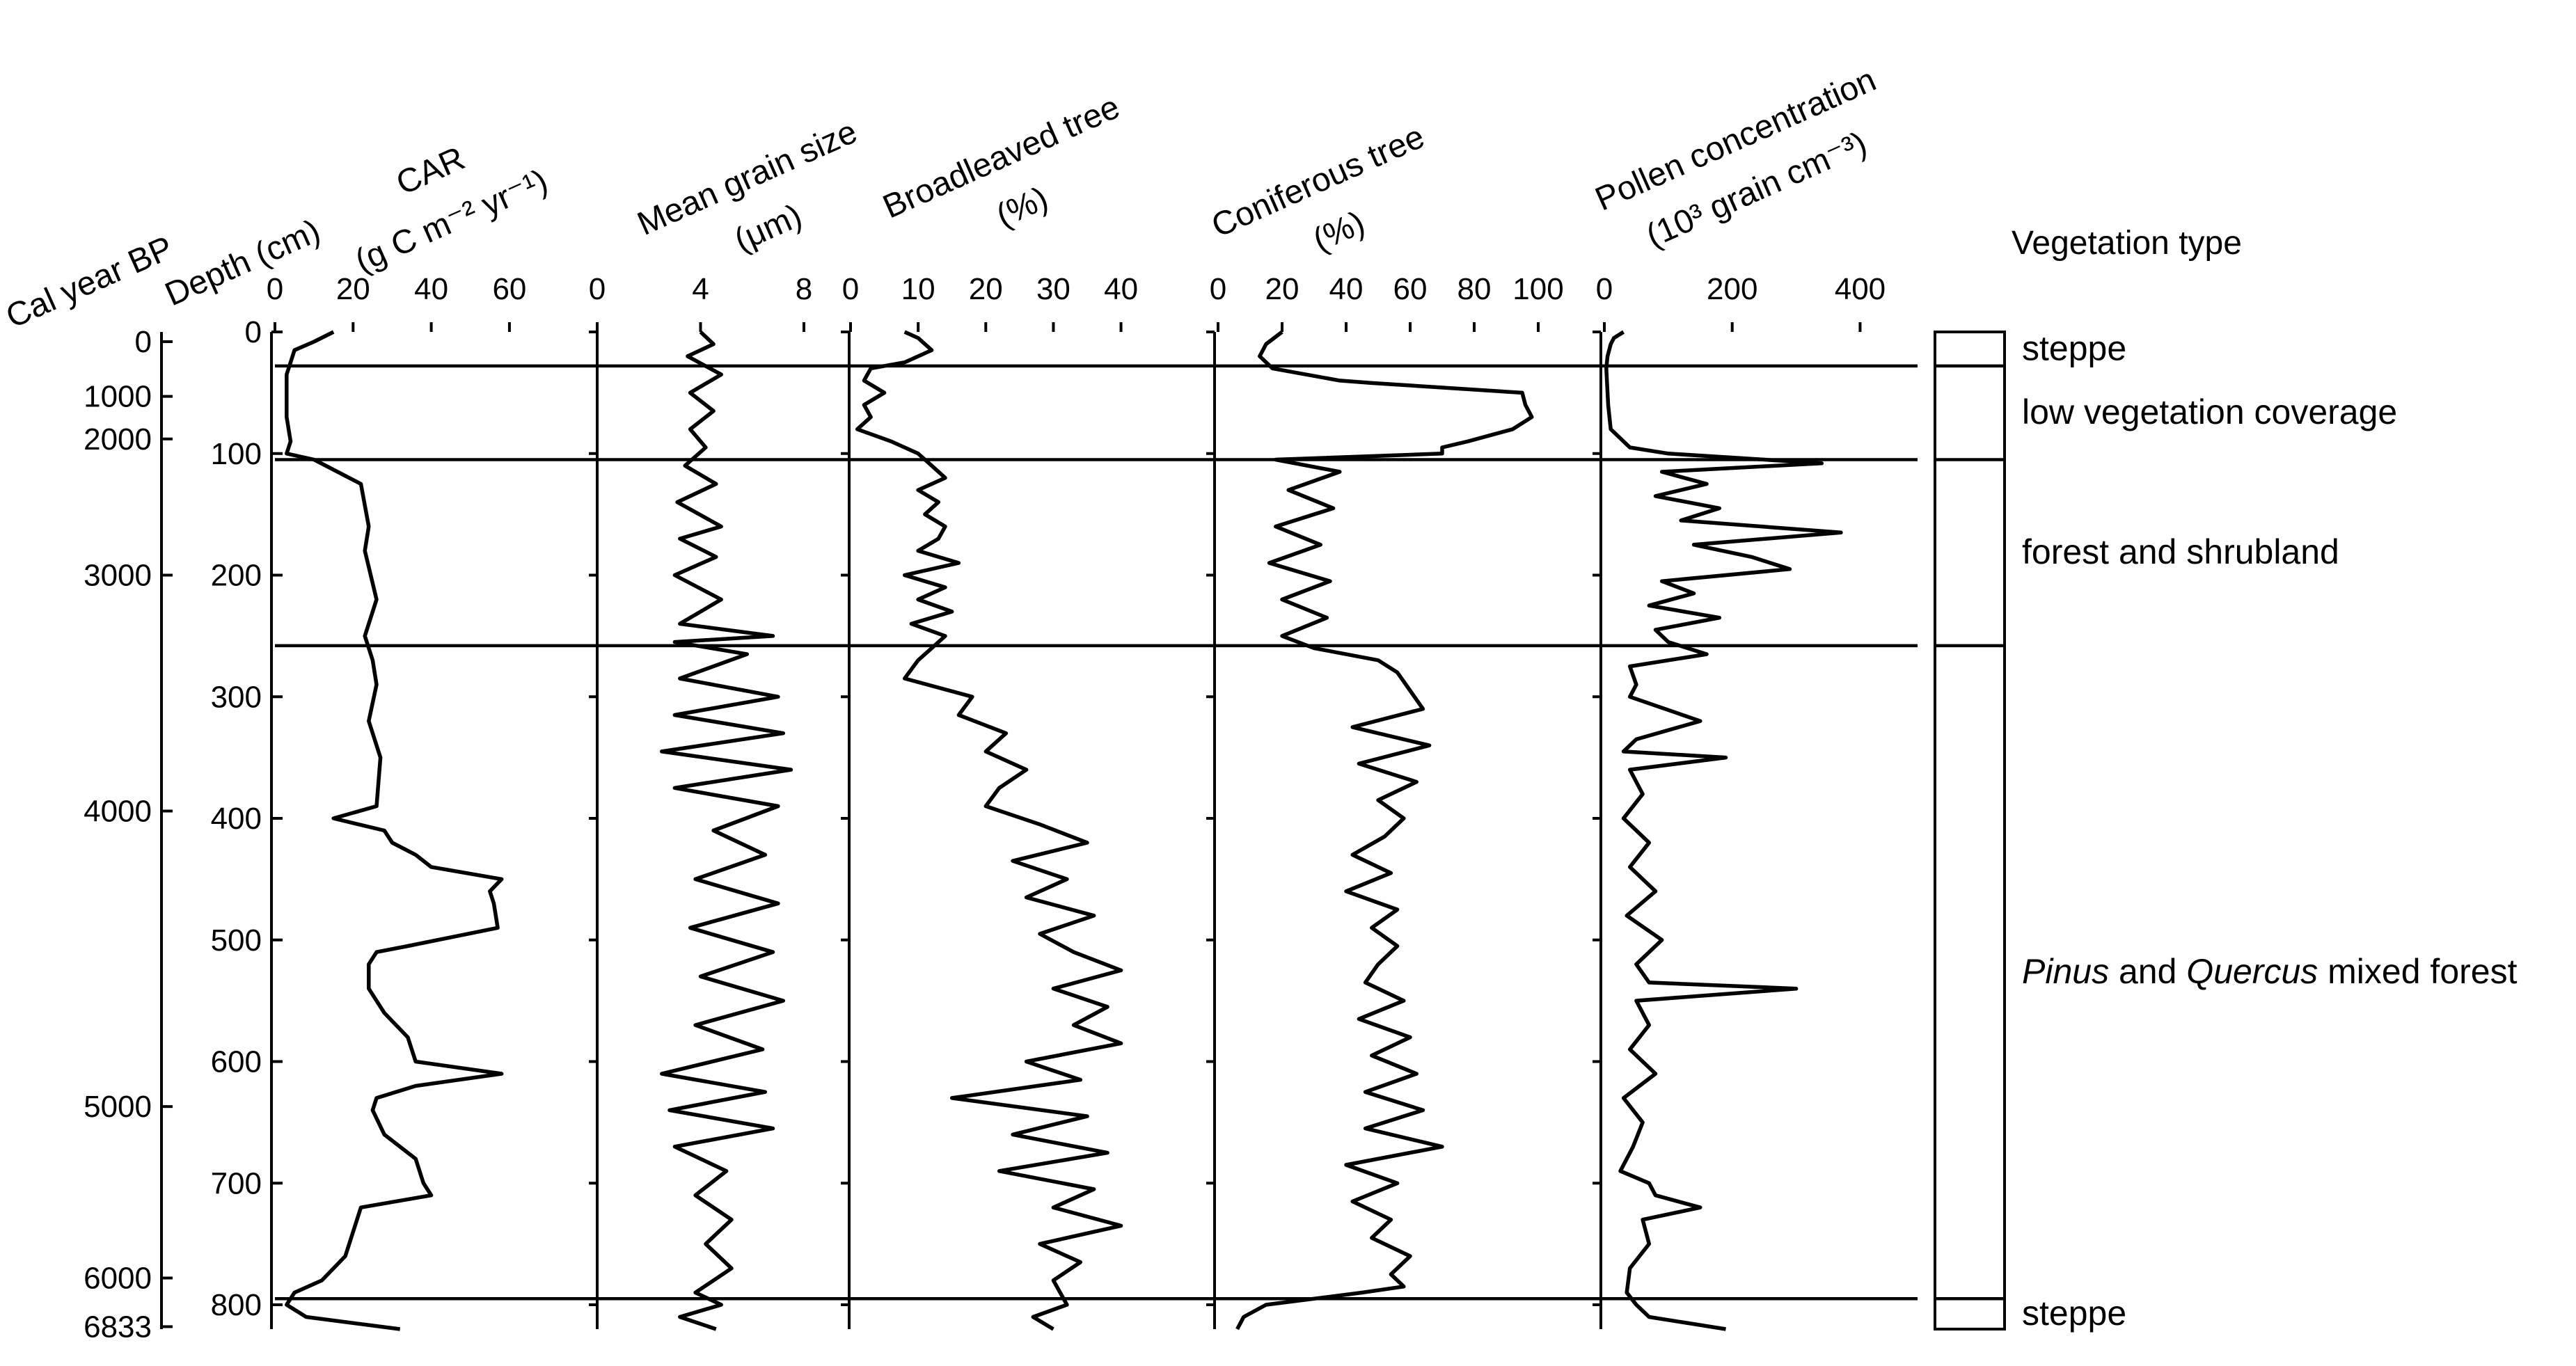 This screenshot has width=2576, height=1366. Describe the element at coordinates (236, 1183) in the screenshot. I see `depth-tick-label: 700` at that location.